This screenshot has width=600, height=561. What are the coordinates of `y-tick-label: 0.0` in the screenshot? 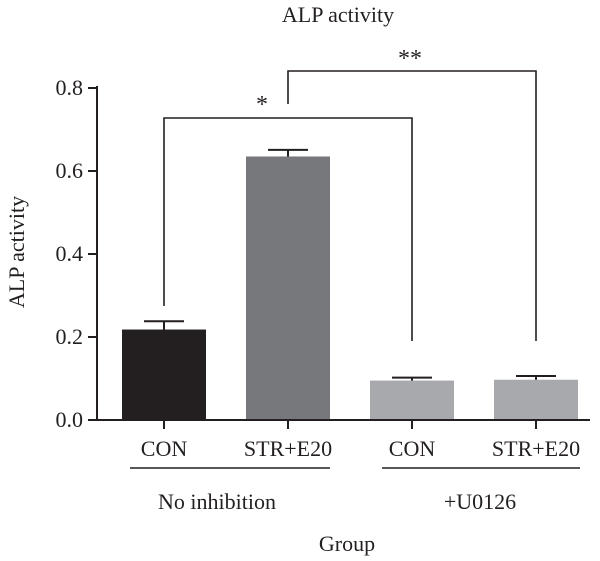 It's located at (70, 419).